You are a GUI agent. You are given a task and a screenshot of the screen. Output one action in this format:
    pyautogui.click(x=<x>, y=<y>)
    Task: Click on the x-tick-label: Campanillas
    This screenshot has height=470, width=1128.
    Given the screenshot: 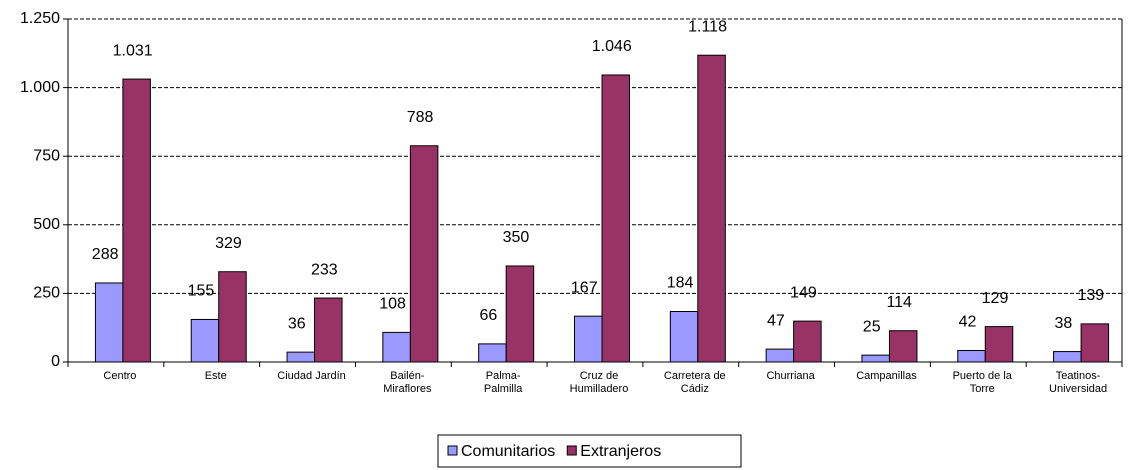 What is the action you would take?
    pyautogui.click(x=886, y=376)
    